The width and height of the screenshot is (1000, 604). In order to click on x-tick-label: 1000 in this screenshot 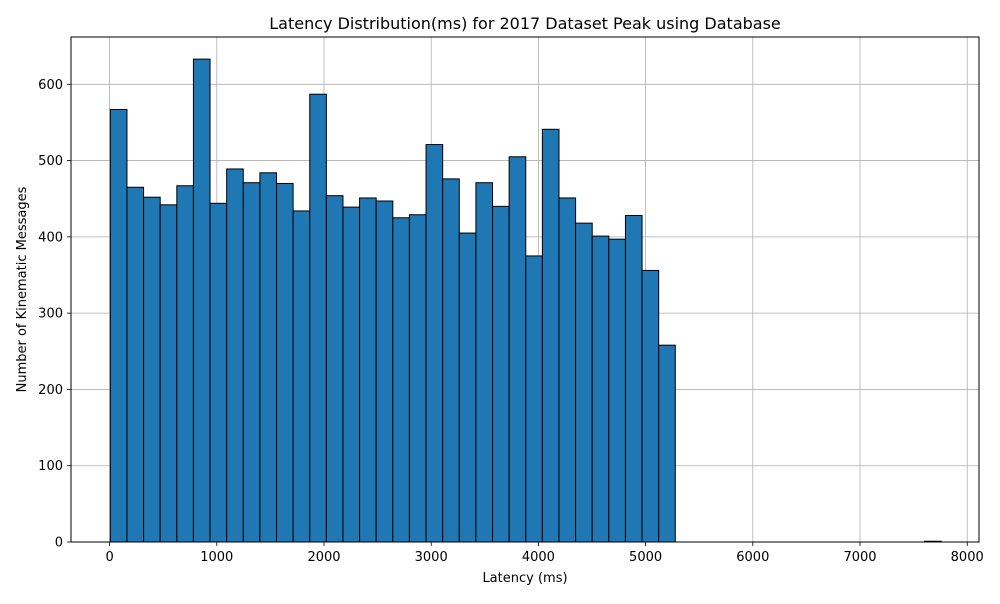, I will do `click(216, 557)`.